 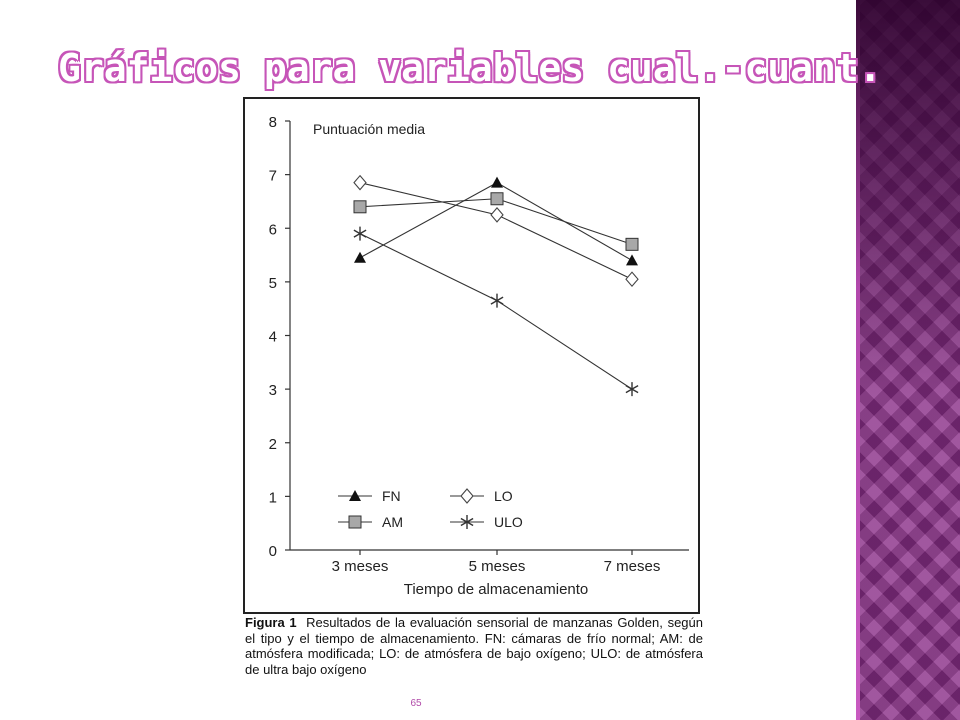 I want to click on legend-label: AM, so click(x=392, y=522).